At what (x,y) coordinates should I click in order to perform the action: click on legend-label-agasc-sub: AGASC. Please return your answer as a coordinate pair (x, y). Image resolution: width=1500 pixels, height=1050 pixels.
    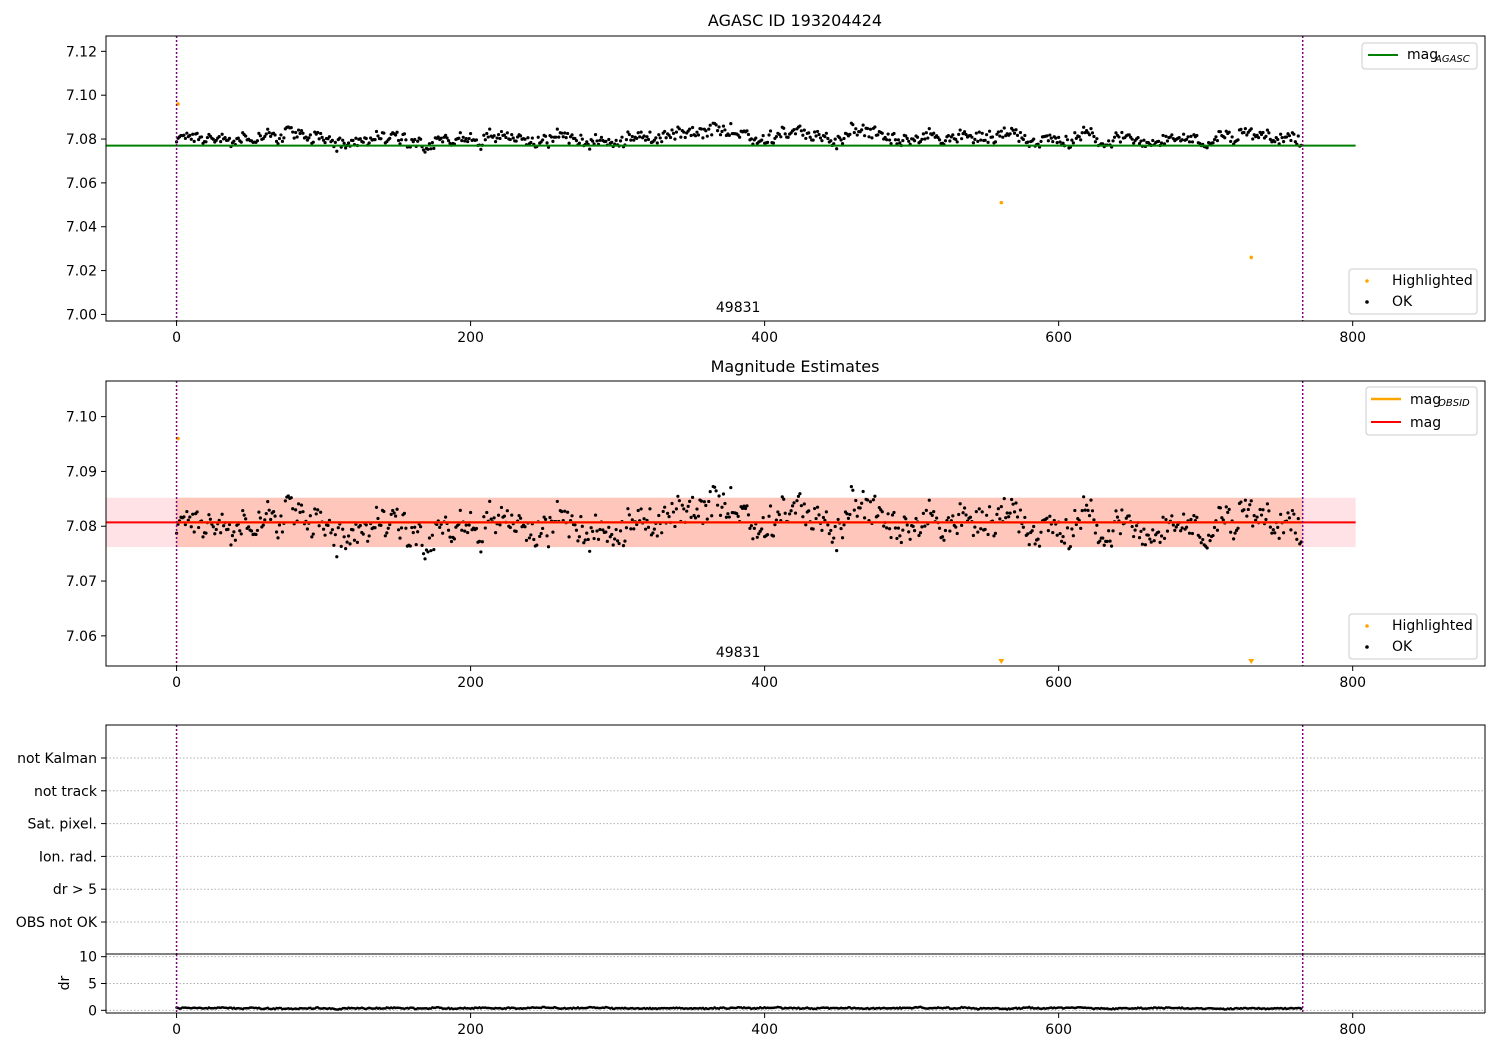
    Looking at the image, I should click on (1452, 59).